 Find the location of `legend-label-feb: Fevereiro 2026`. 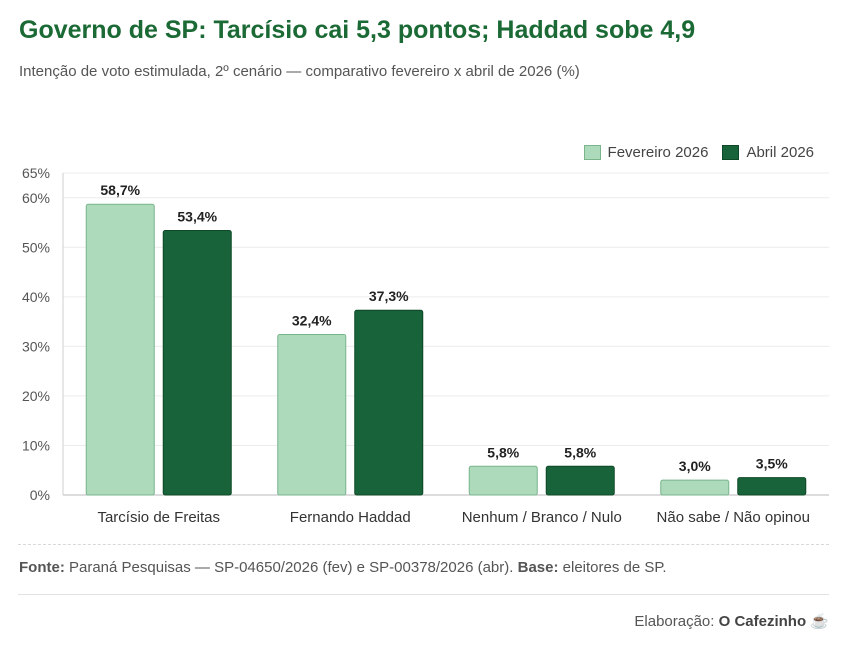

legend-label-feb: Fevereiro 2026 is located at coordinates (658, 152).